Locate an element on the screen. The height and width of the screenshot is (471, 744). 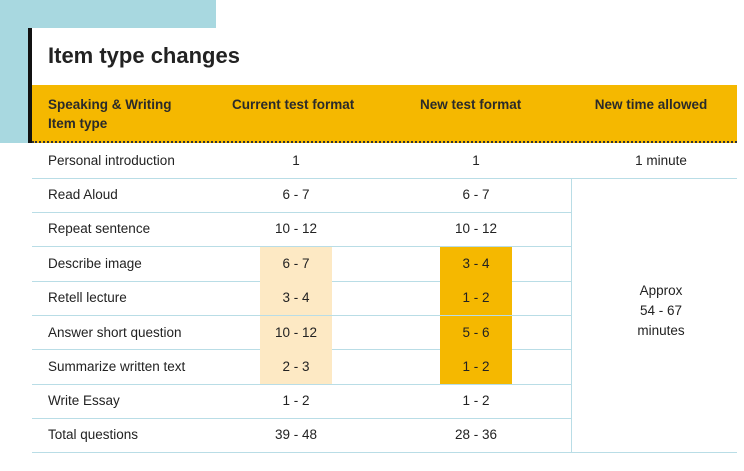
header-item-line2: Item type is located at coordinates (78, 123).